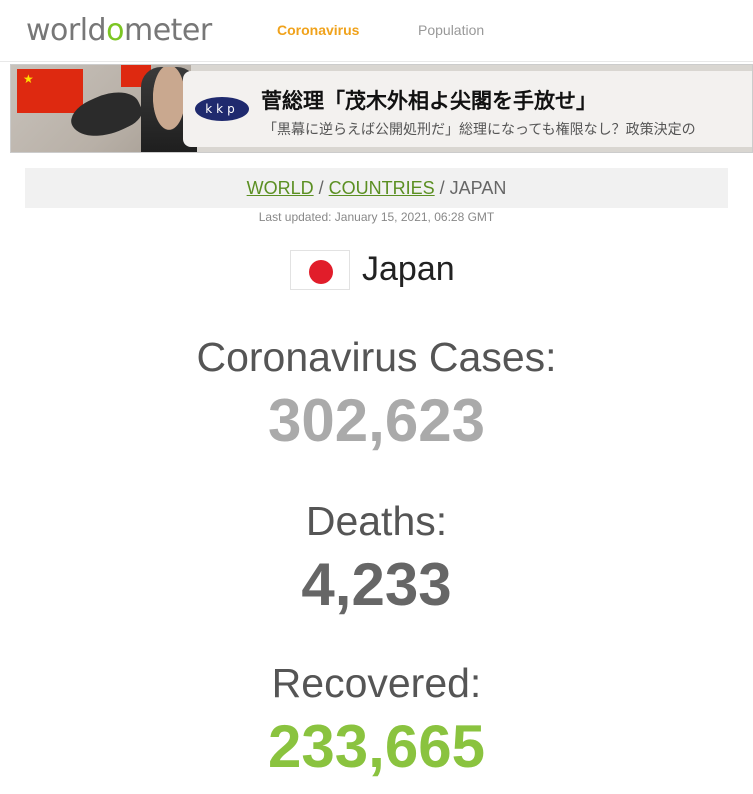 Image resolution: width=753 pixels, height=794 pixels. I want to click on breadcrumb: WORLD / COUNTRIES / JAPAN, so click(376, 188).